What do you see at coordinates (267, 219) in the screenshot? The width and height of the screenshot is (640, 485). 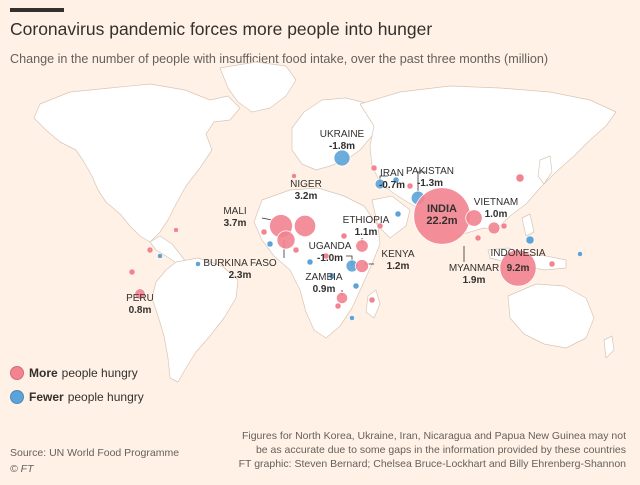 I see `leader-mali` at bounding box center [267, 219].